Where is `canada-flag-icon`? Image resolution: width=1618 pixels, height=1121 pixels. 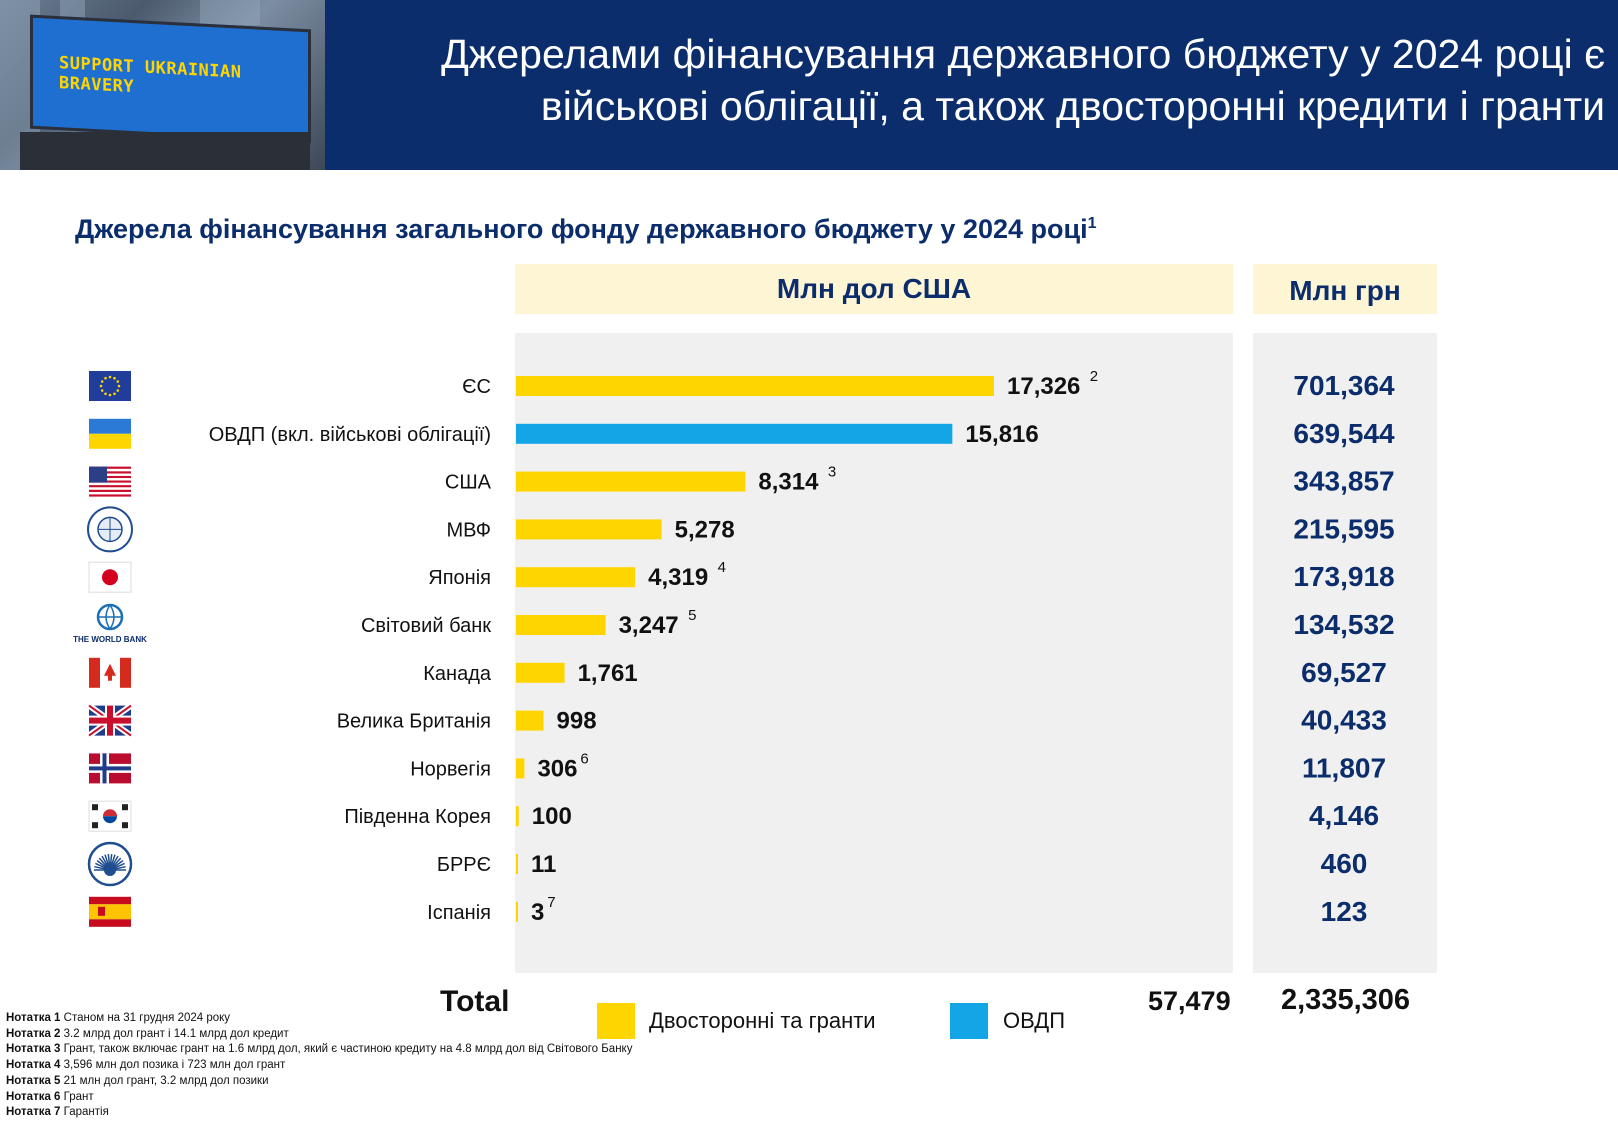
canada-flag-icon is located at coordinates (110, 672).